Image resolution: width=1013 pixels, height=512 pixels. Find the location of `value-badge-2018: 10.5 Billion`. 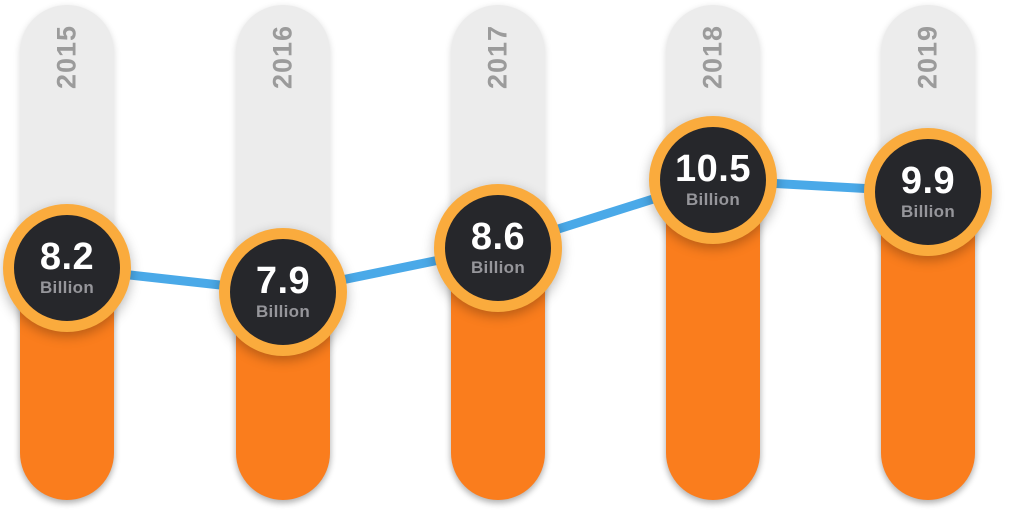

value-badge-2018: 10.5 Billion is located at coordinates (713, 180).